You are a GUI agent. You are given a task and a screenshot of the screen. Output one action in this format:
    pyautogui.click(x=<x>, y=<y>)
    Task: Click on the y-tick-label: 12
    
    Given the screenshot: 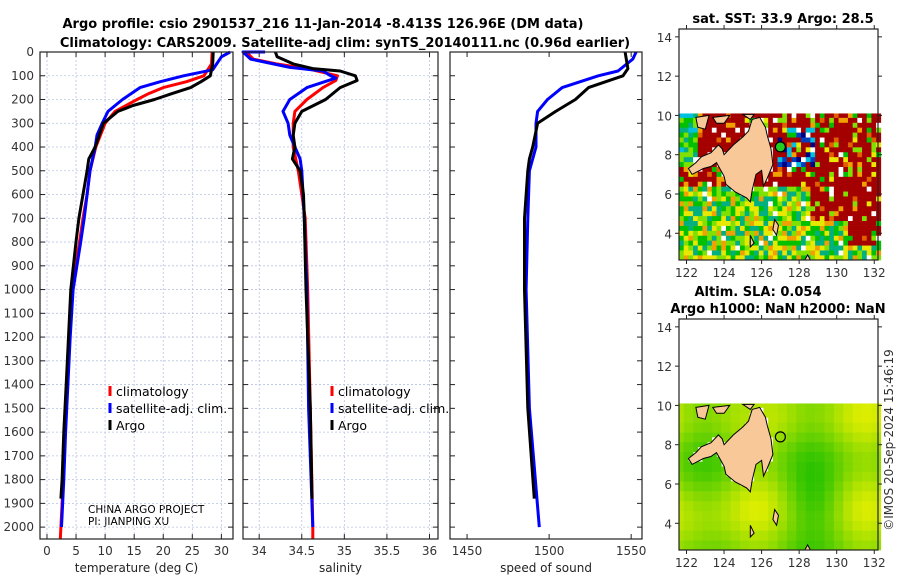 What is the action you would take?
    pyautogui.click(x=664, y=77)
    